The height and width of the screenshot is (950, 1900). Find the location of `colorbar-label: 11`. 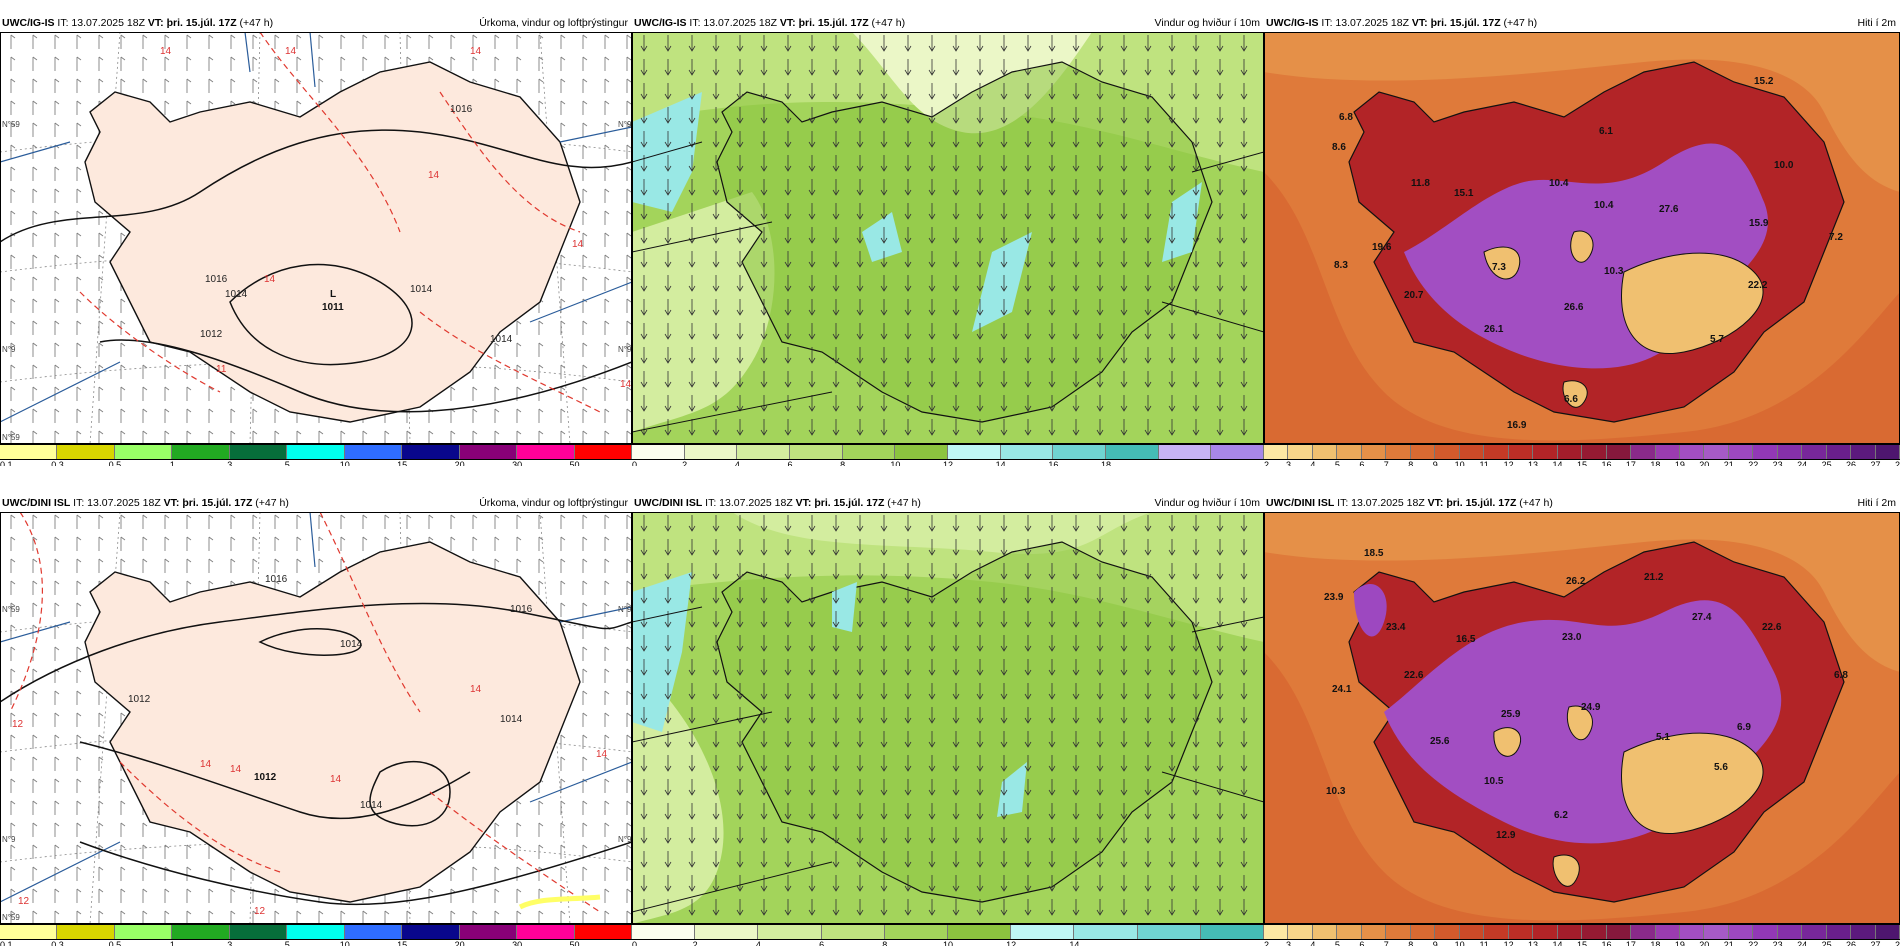

colorbar-label: 11 is located at coordinates (1484, 943).